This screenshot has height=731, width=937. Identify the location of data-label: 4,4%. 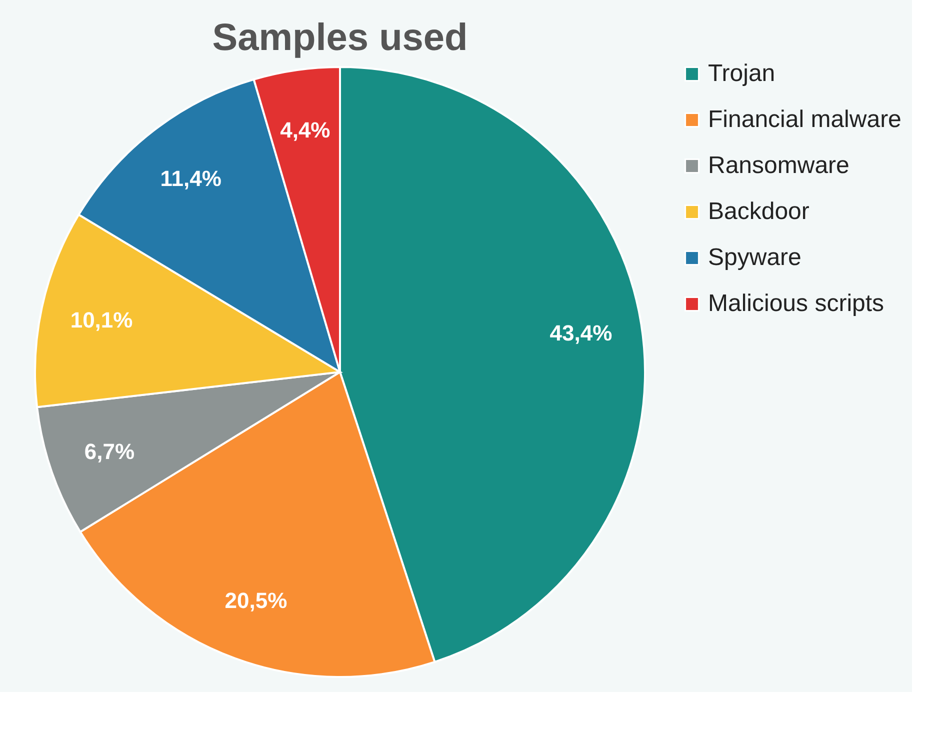
(305, 130).